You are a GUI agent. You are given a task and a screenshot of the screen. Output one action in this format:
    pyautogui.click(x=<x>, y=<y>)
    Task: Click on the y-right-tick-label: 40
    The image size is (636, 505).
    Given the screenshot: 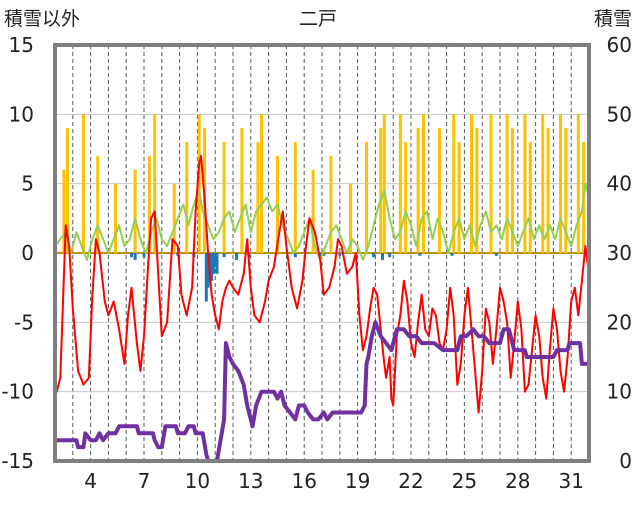 What is the action you would take?
    pyautogui.click(x=619, y=184)
    